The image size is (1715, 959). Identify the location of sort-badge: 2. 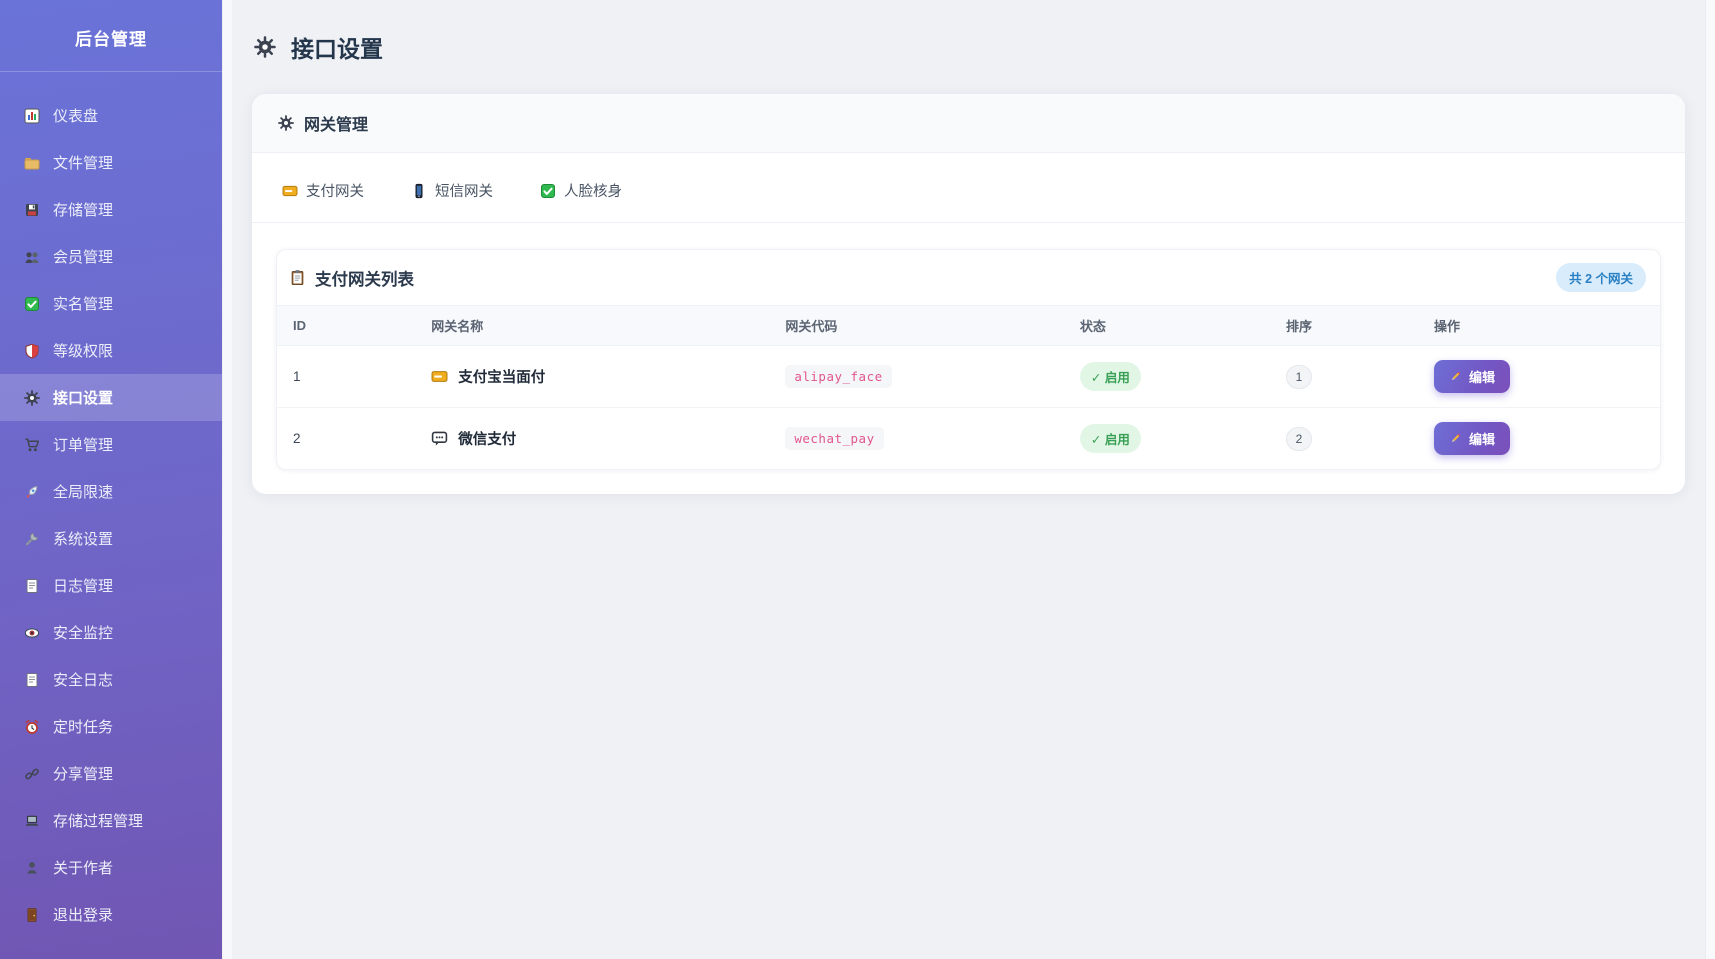
(1298, 438).